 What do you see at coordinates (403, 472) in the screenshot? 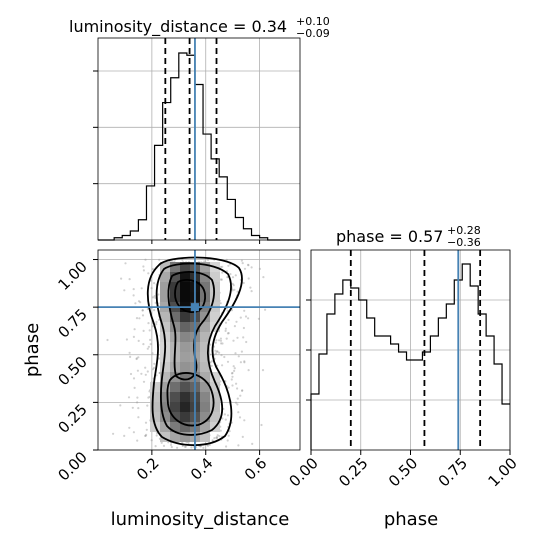
I see `x-tick-label: 0.50` at bounding box center [403, 472].